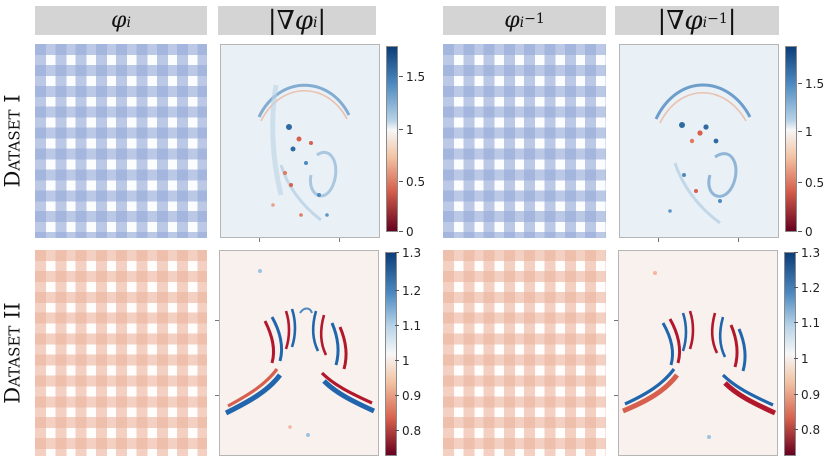  I want to click on header-grad-phi-inverse-superscript: −1, so click(717, 18).